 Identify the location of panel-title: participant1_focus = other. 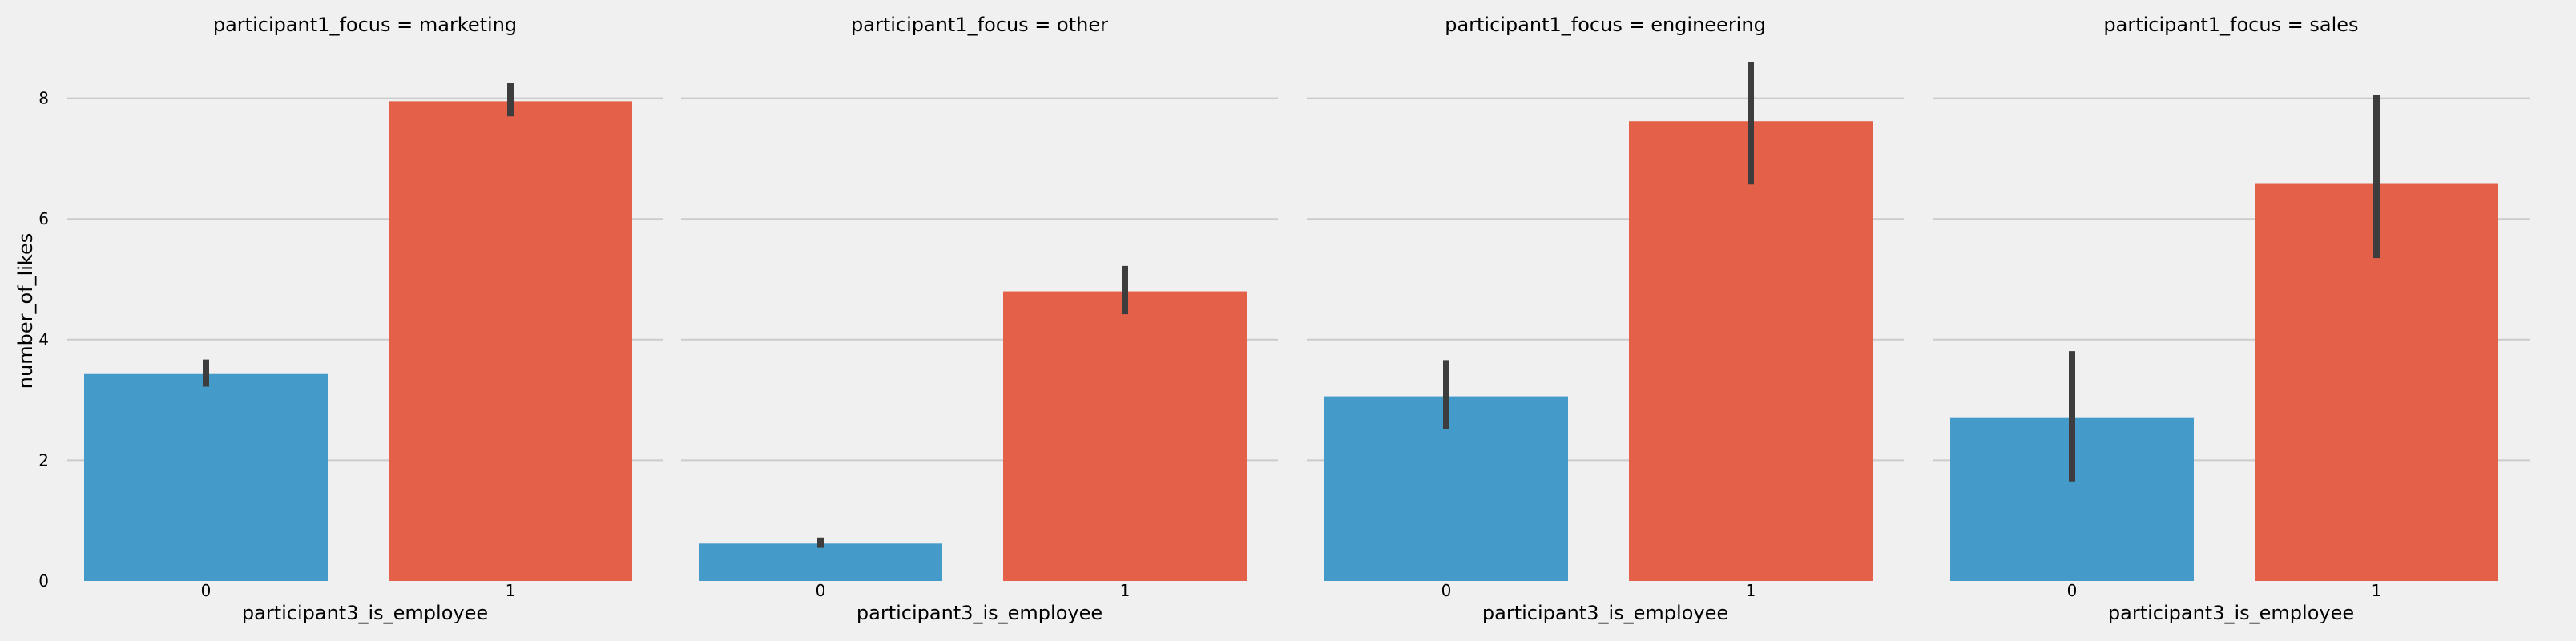
(979, 25).